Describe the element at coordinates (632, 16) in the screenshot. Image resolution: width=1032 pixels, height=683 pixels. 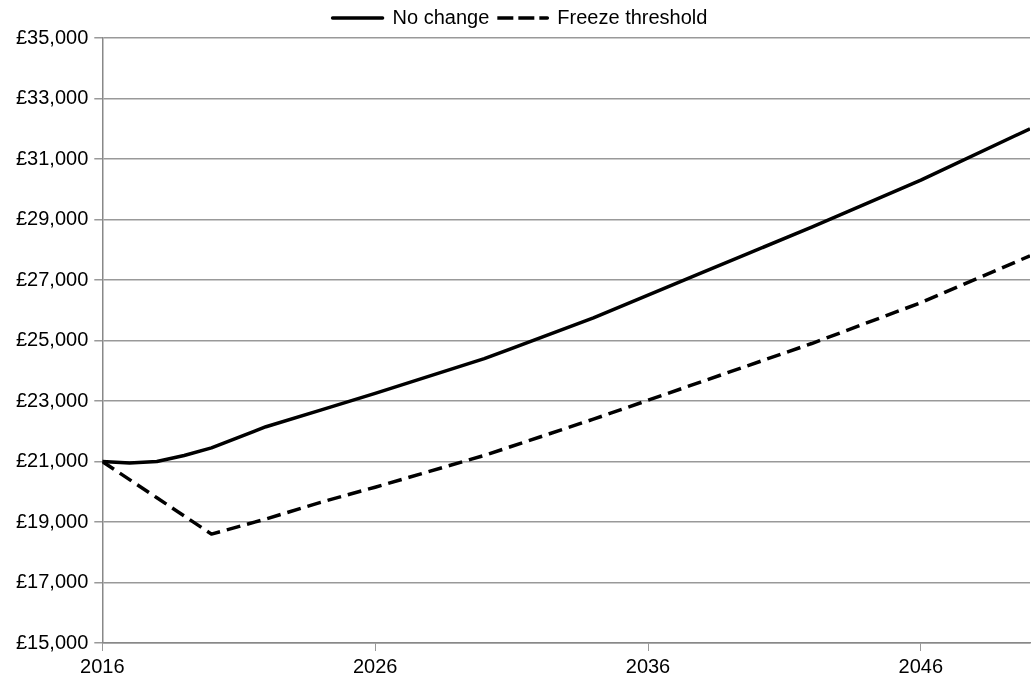
I see `legend-label: Freeze threshold` at that location.